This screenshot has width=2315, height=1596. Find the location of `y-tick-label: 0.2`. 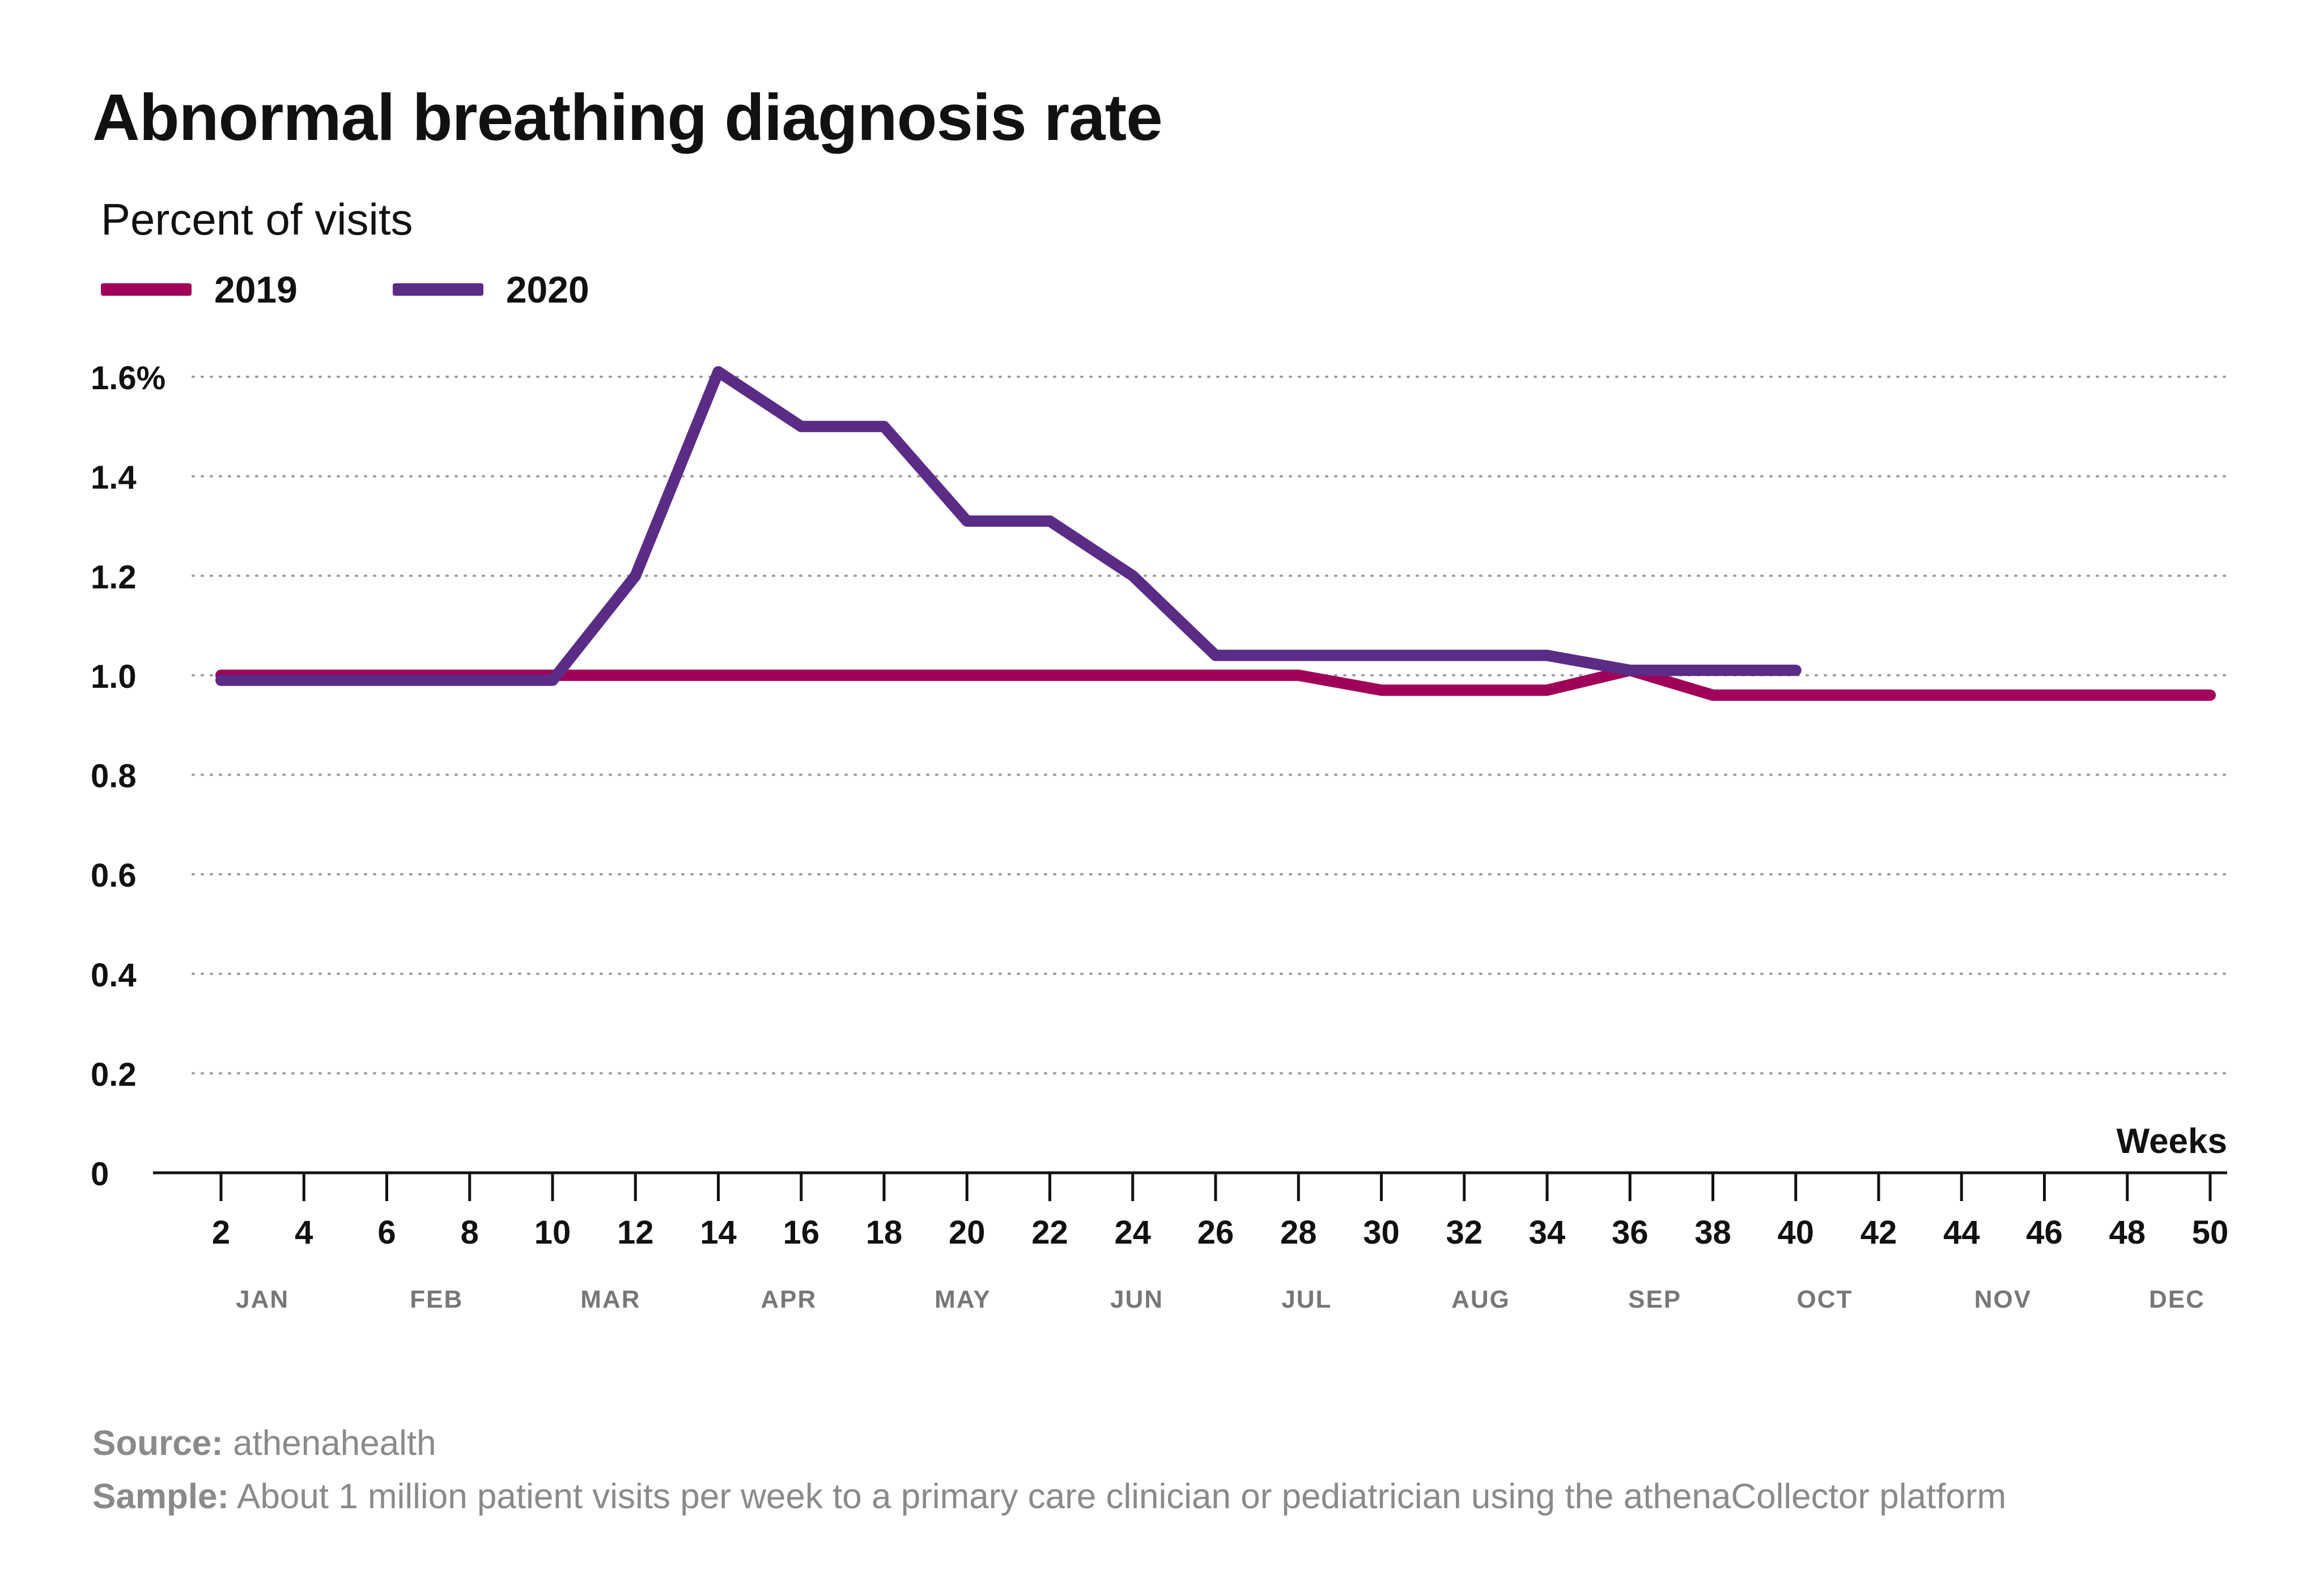

y-tick-label: 0.2 is located at coordinates (114, 1074).